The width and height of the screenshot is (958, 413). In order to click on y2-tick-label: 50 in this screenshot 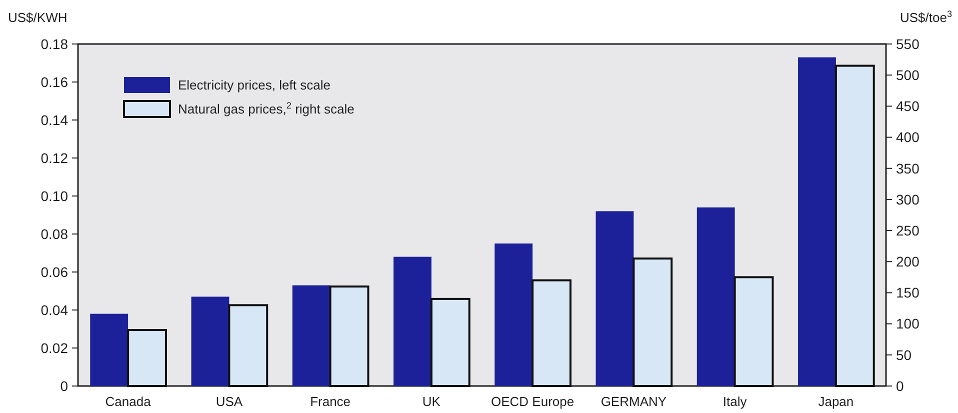, I will do `click(904, 354)`.